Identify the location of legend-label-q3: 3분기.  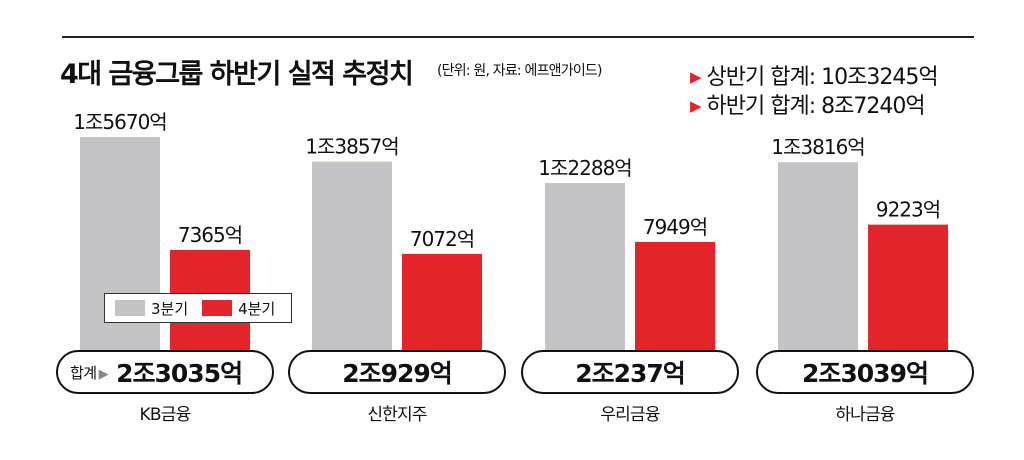
(170, 308).